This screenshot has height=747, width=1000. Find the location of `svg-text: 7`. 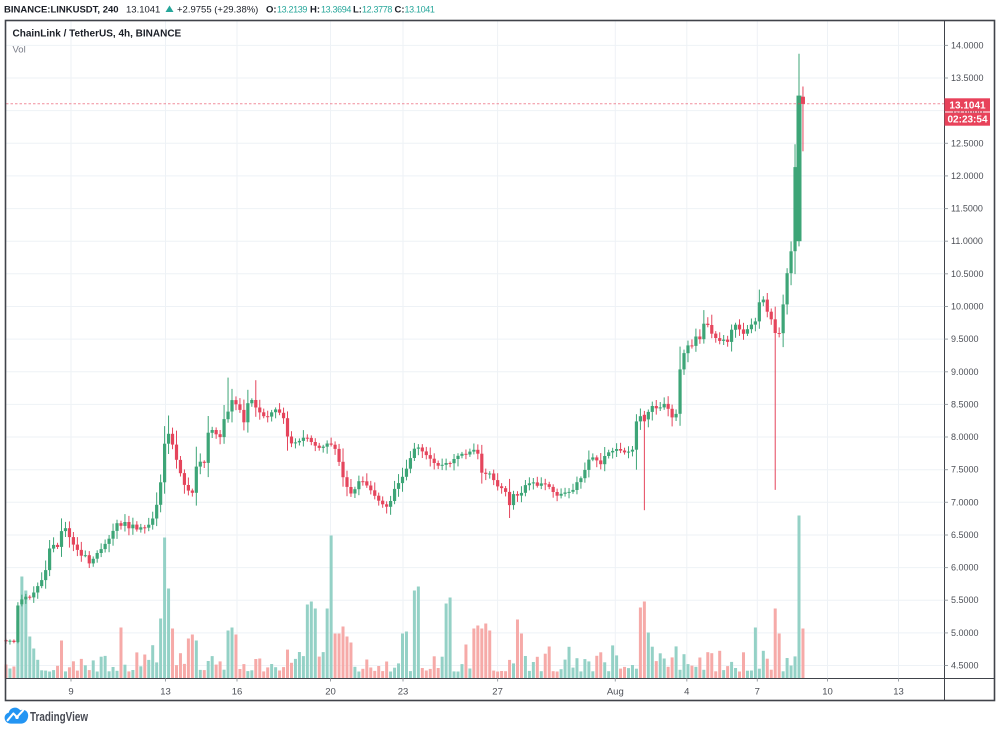

svg-text: 7 is located at coordinates (757, 692).